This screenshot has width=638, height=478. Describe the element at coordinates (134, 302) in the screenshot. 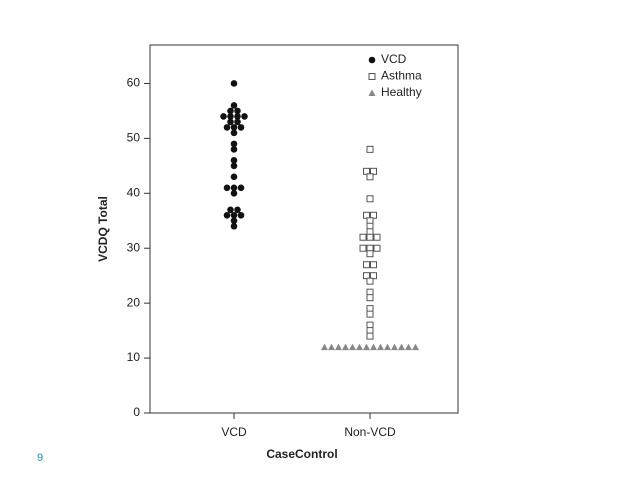

I see `y-tick-label: 20` at that location.